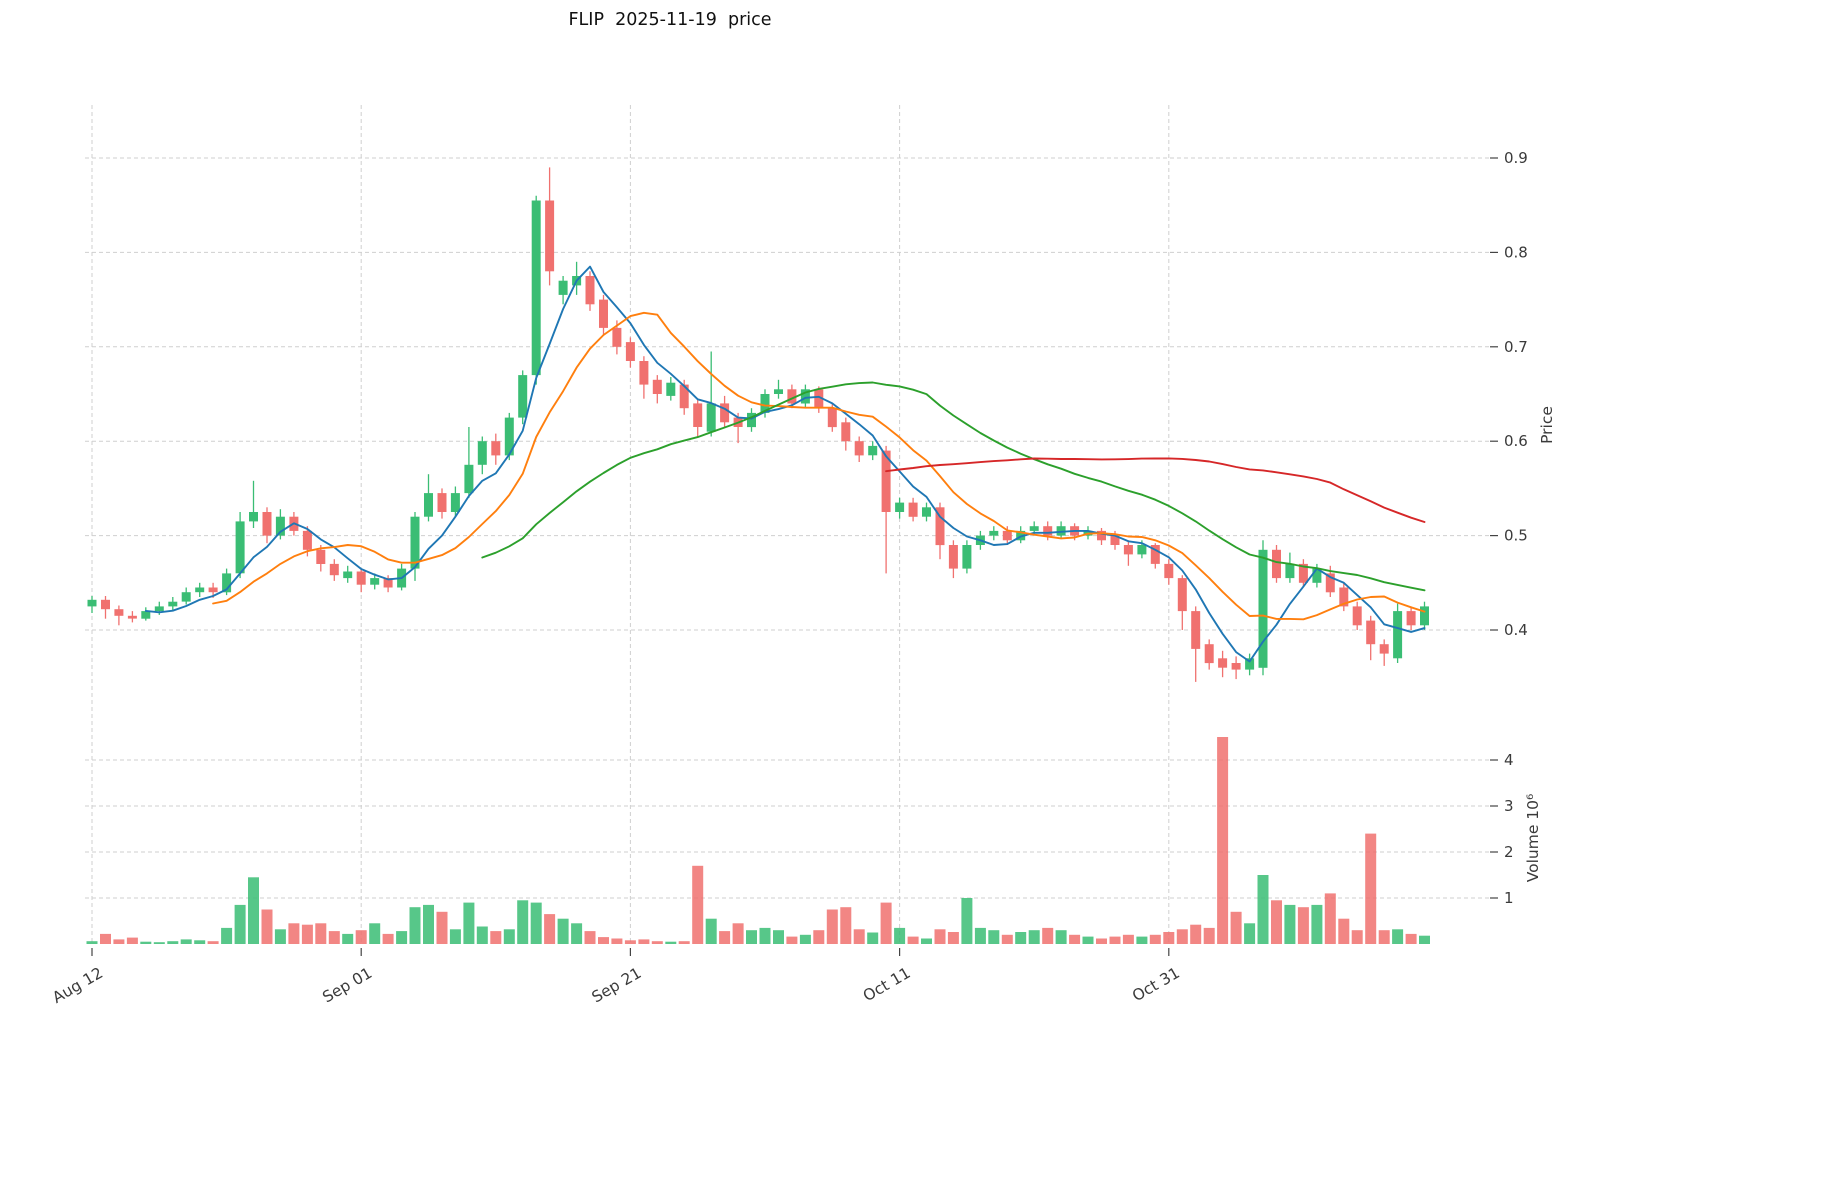 The height and width of the screenshot is (1202, 1834). Describe the element at coordinates (1533, 838) in the screenshot. I see `volume-axis-label: Volume 10⁶` at that location.